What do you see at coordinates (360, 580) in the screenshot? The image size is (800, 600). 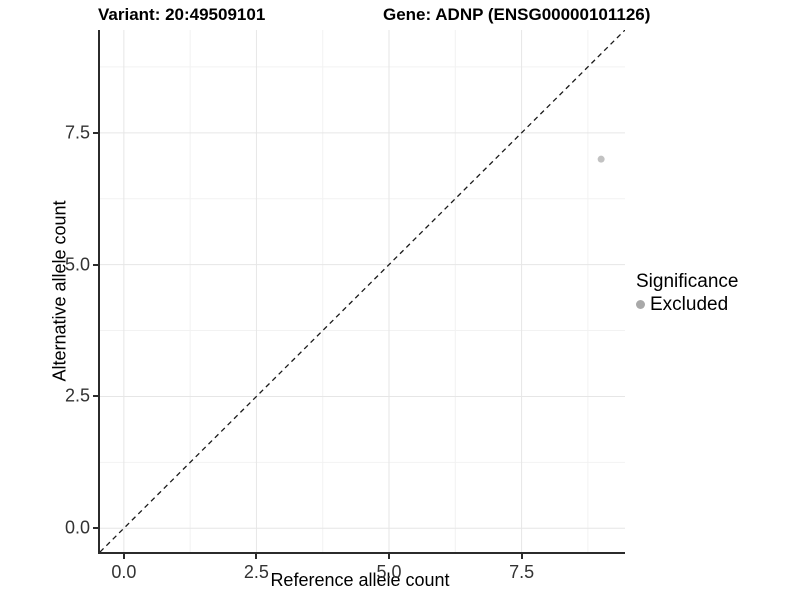 I see `x-axis-title: Reference allele count` at bounding box center [360, 580].